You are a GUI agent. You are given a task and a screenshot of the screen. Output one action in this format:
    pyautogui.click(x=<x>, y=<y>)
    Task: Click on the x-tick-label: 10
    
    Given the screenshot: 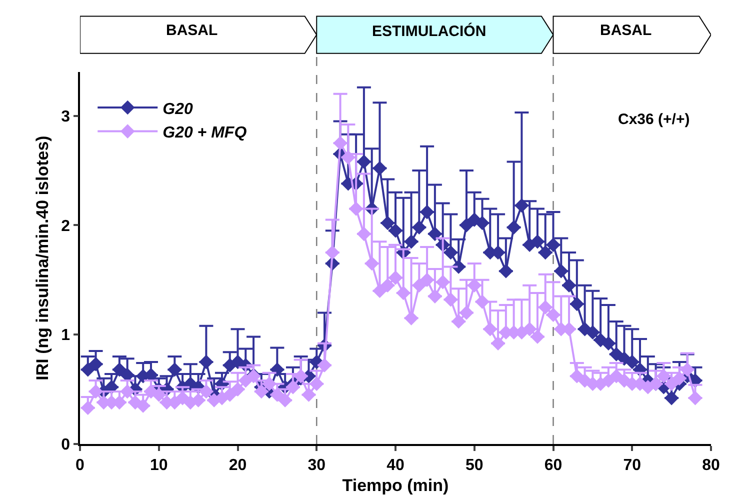 What is the action you would take?
    pyautogui.click(x=159, y=465)
    